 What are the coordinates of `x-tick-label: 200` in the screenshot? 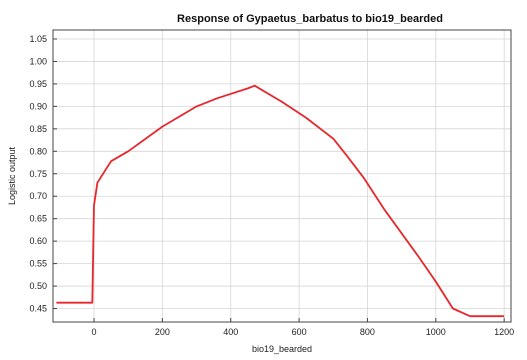 It's located at (162, 332).